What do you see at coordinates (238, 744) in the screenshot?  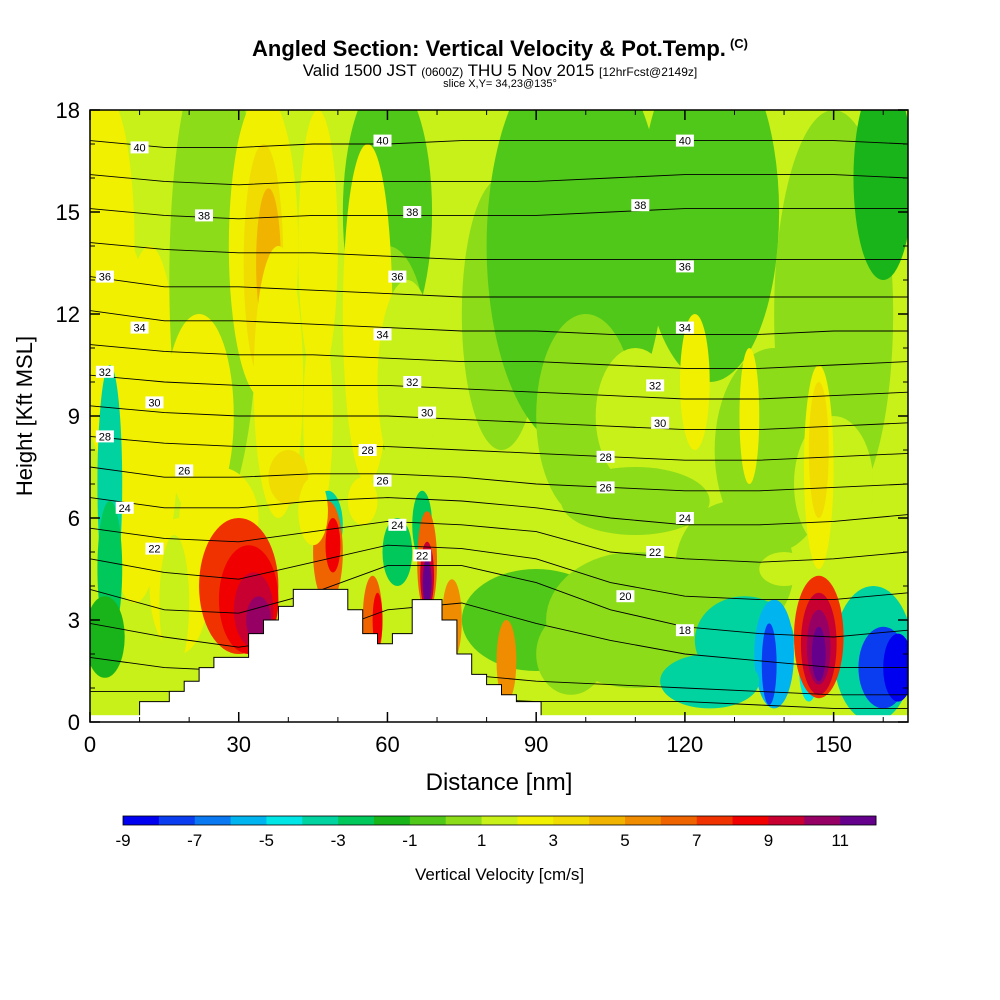 I see `x-tick-label: 30` at bounding box center [238, 744].